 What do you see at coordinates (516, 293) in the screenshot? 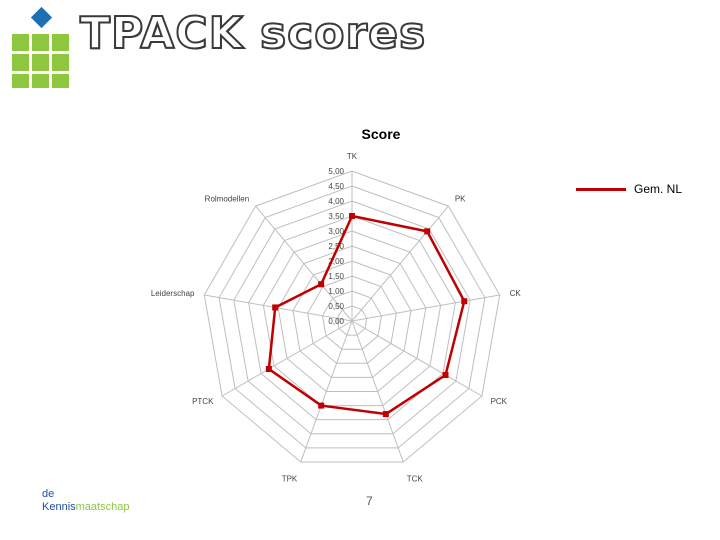
I see `axis-label: CK` at bounding box center [516, 293].